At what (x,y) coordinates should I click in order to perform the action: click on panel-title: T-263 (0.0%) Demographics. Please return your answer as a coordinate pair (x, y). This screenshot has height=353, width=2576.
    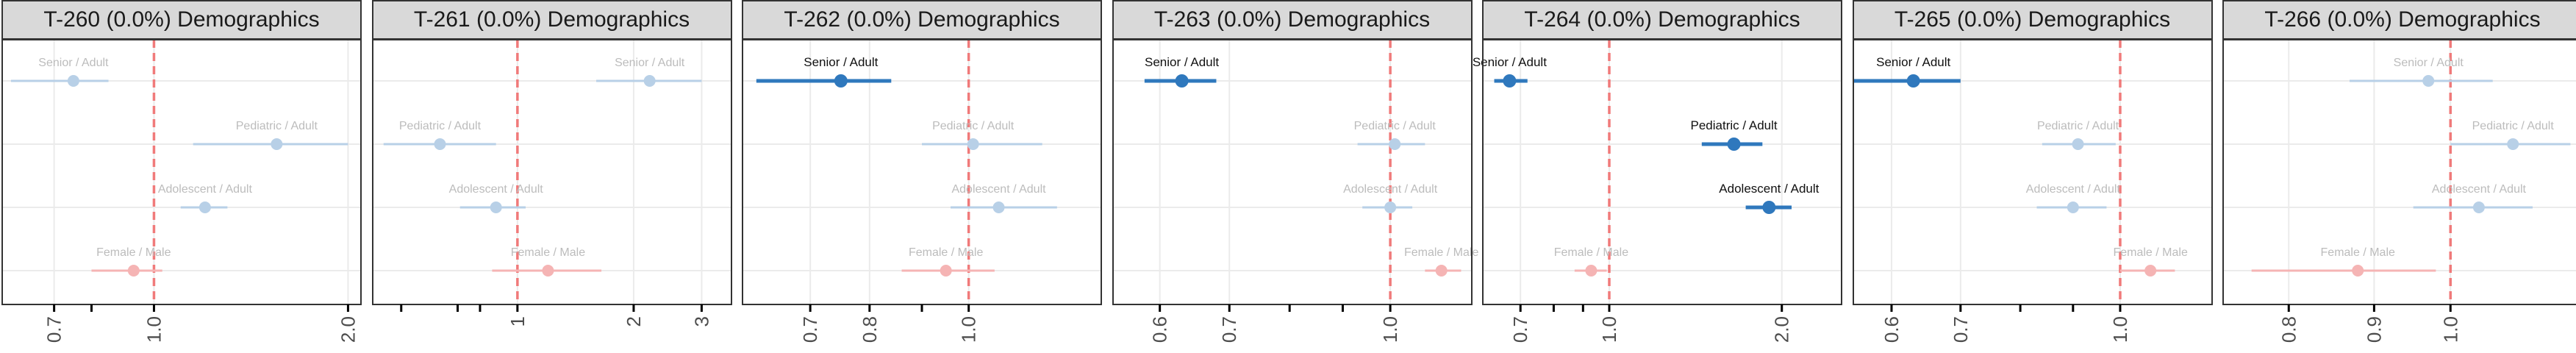
    Looking at the image, I should click on (1292, 20).